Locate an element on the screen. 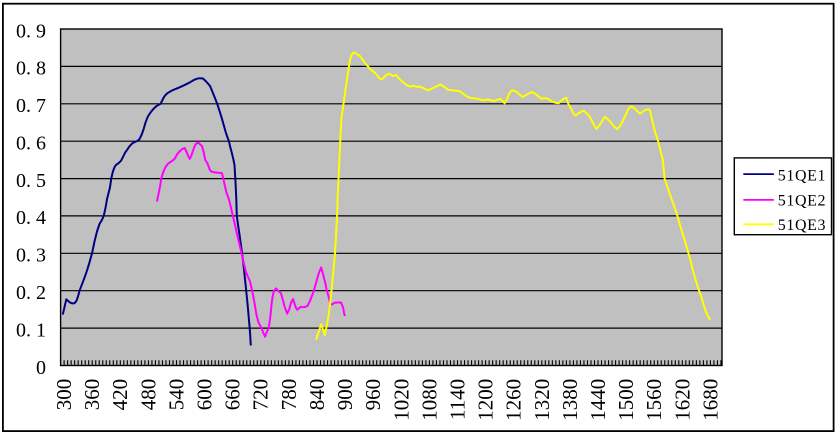 The width and height of the screenshot is (837, 435). svg-text: 0. 5 is located at coordinates (31, 181).